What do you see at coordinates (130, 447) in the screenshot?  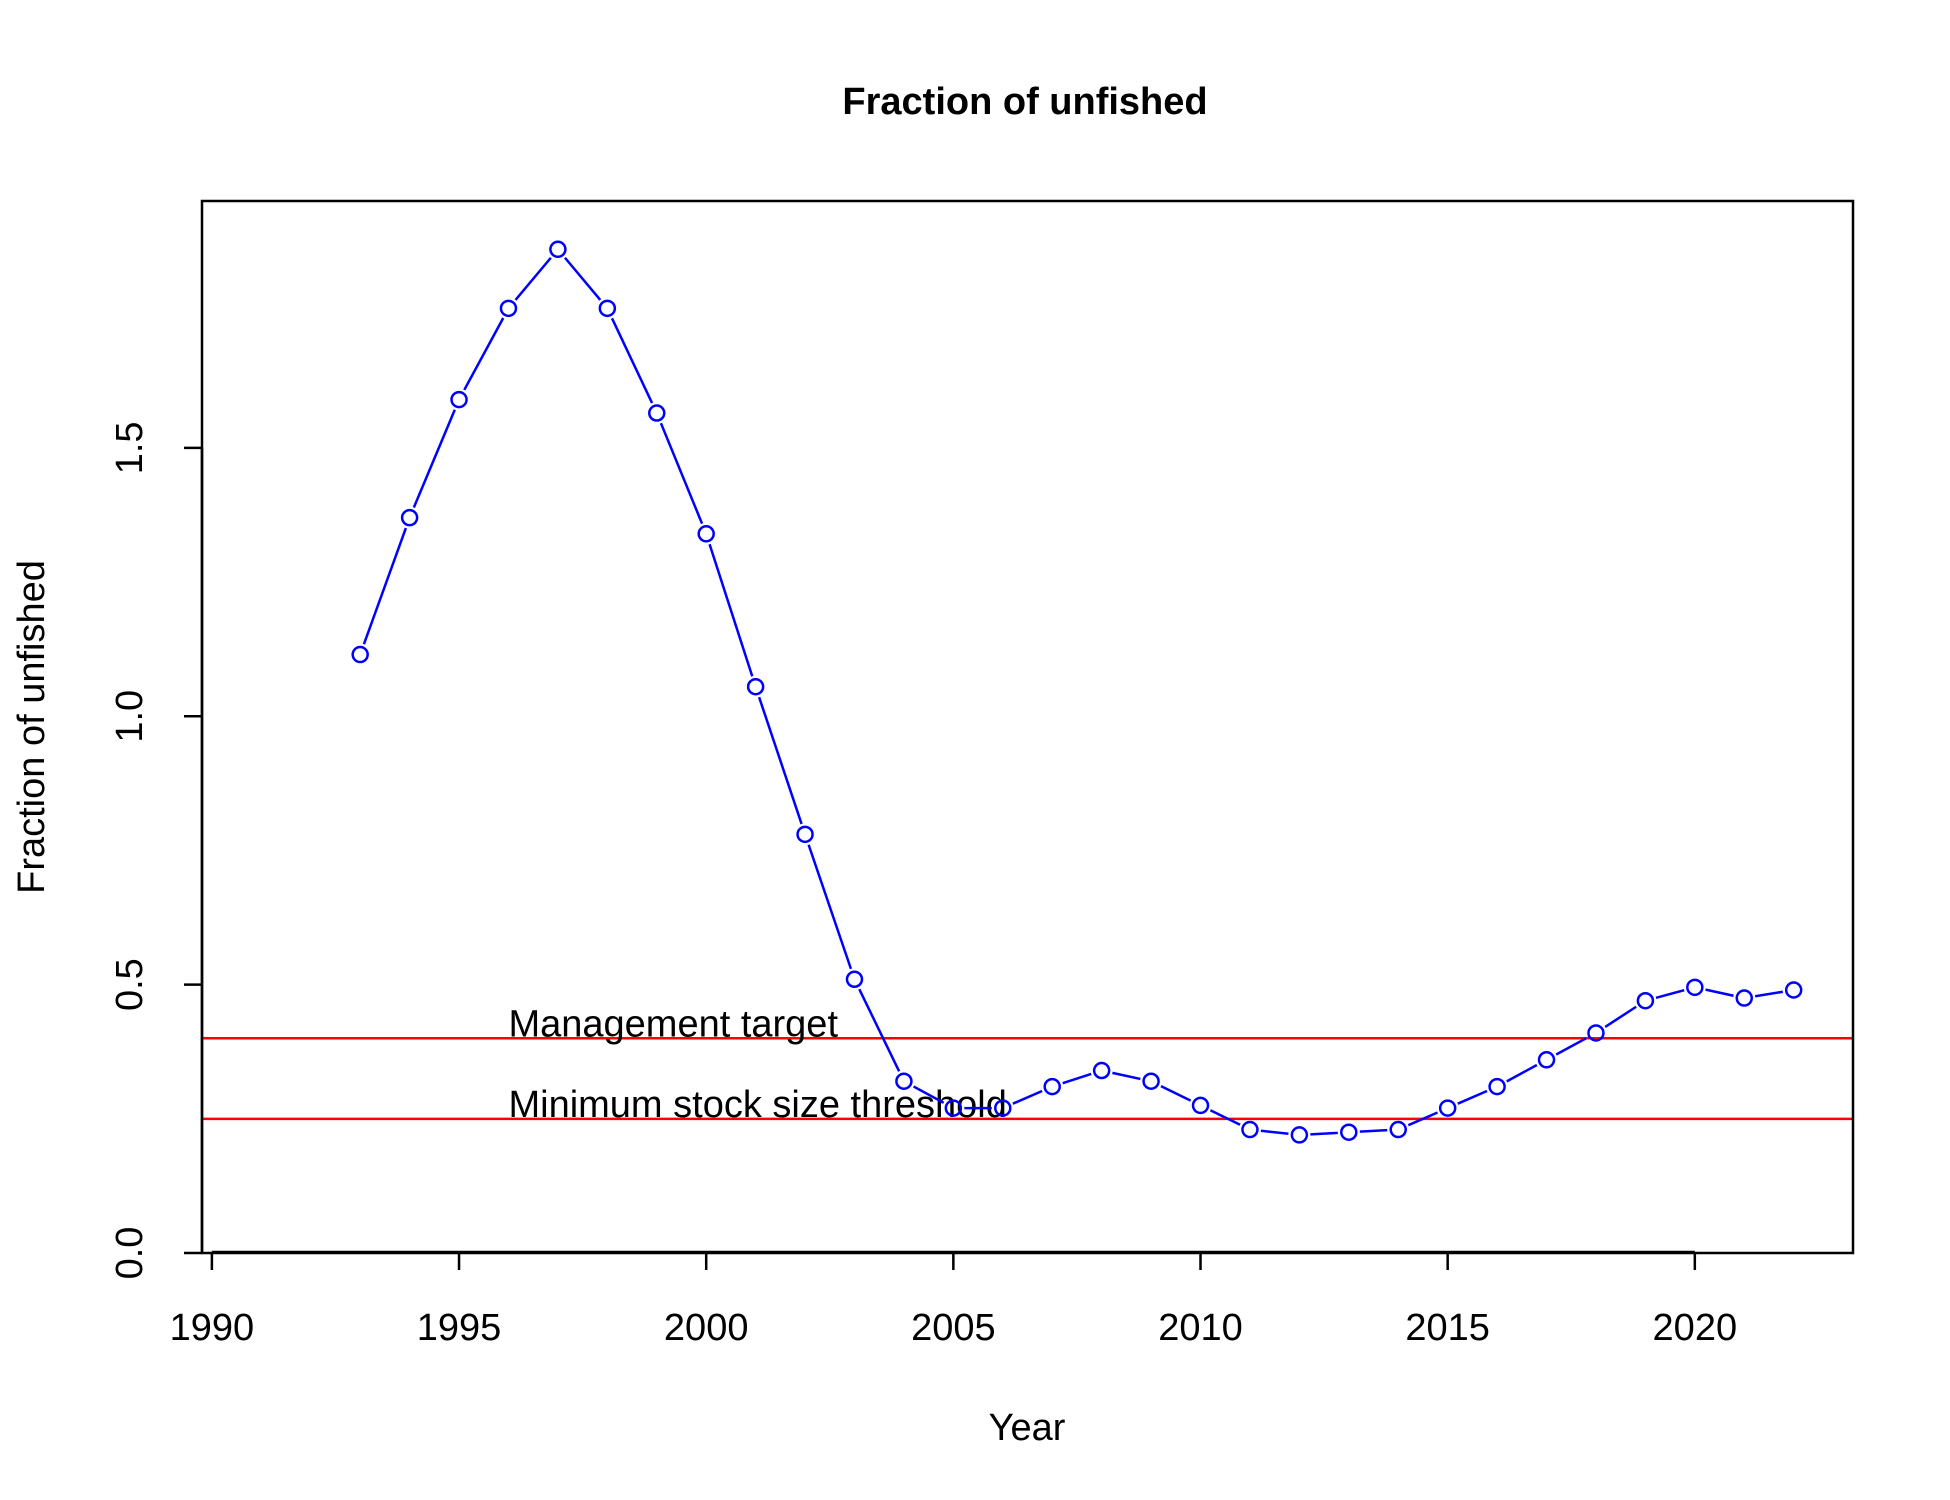 I see `y-tick-label: 1.5` at bounding box center [130, 447].